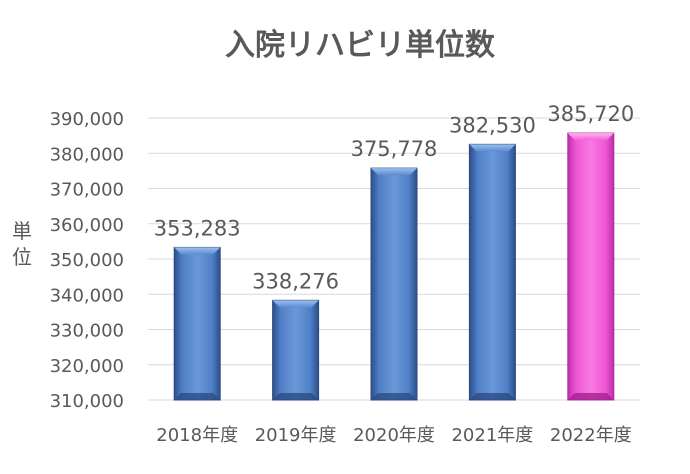 Image resolution: width=690 pixels, height=474 pixels. I want to click on y-tick-label: 360,000, so click(87, 225).